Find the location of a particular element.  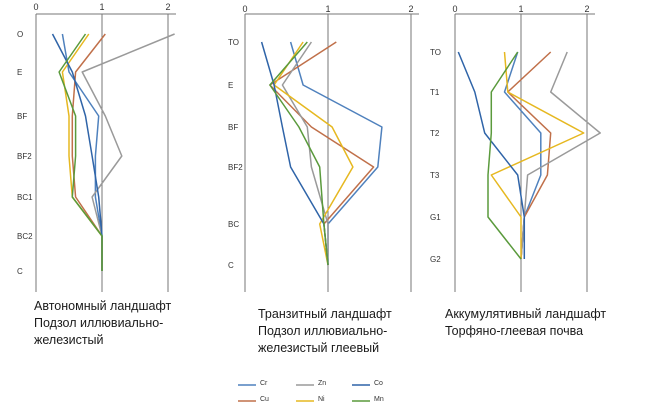

horizon-label: G2 is located at coordinates (435, 259).